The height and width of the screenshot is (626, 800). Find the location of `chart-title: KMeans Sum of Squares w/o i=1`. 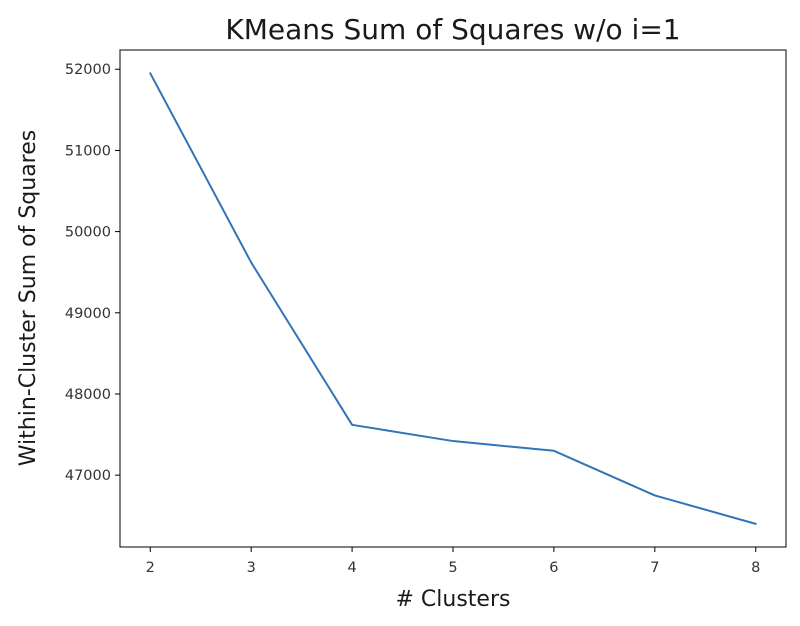

chart-title: KMeans Sum of Squares w/o i=1 is located at coordinates (452, 29).